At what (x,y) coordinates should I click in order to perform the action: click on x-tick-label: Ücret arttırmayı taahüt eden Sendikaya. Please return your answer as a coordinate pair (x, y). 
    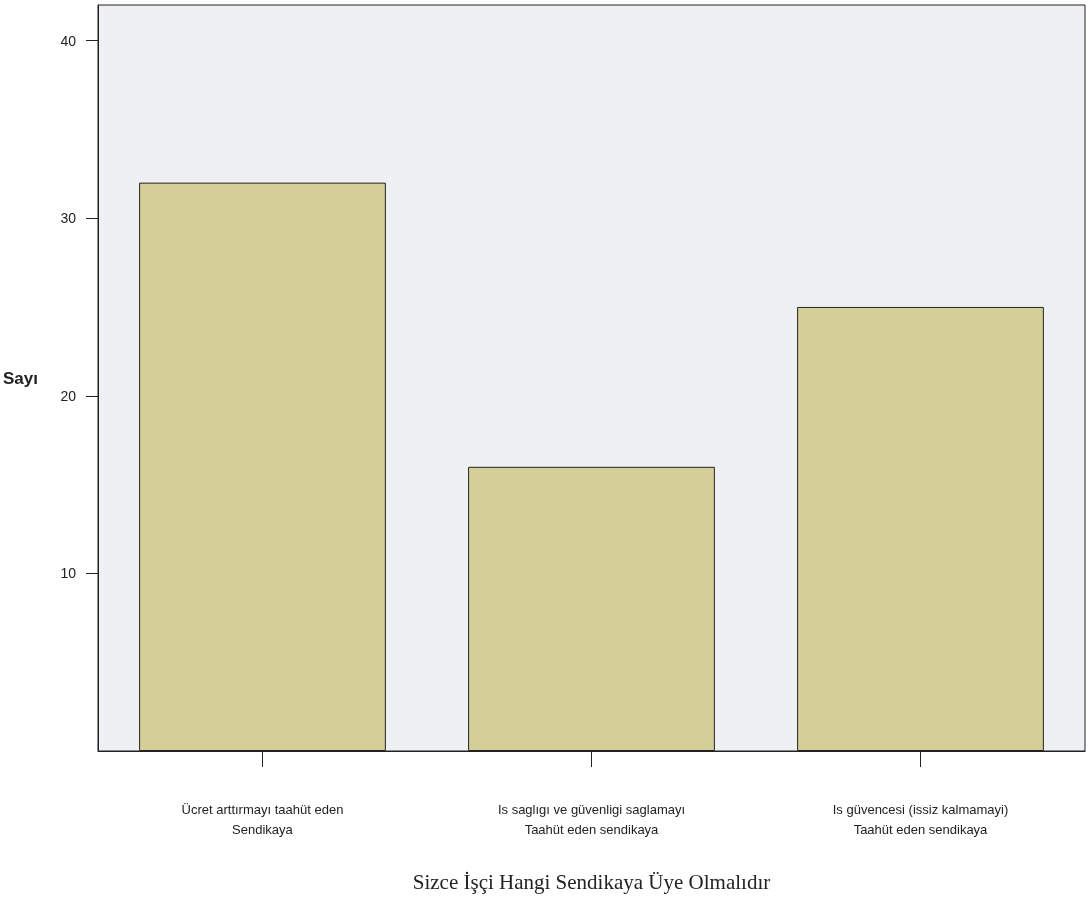
    Looking at the image, I should click on (262, 819).